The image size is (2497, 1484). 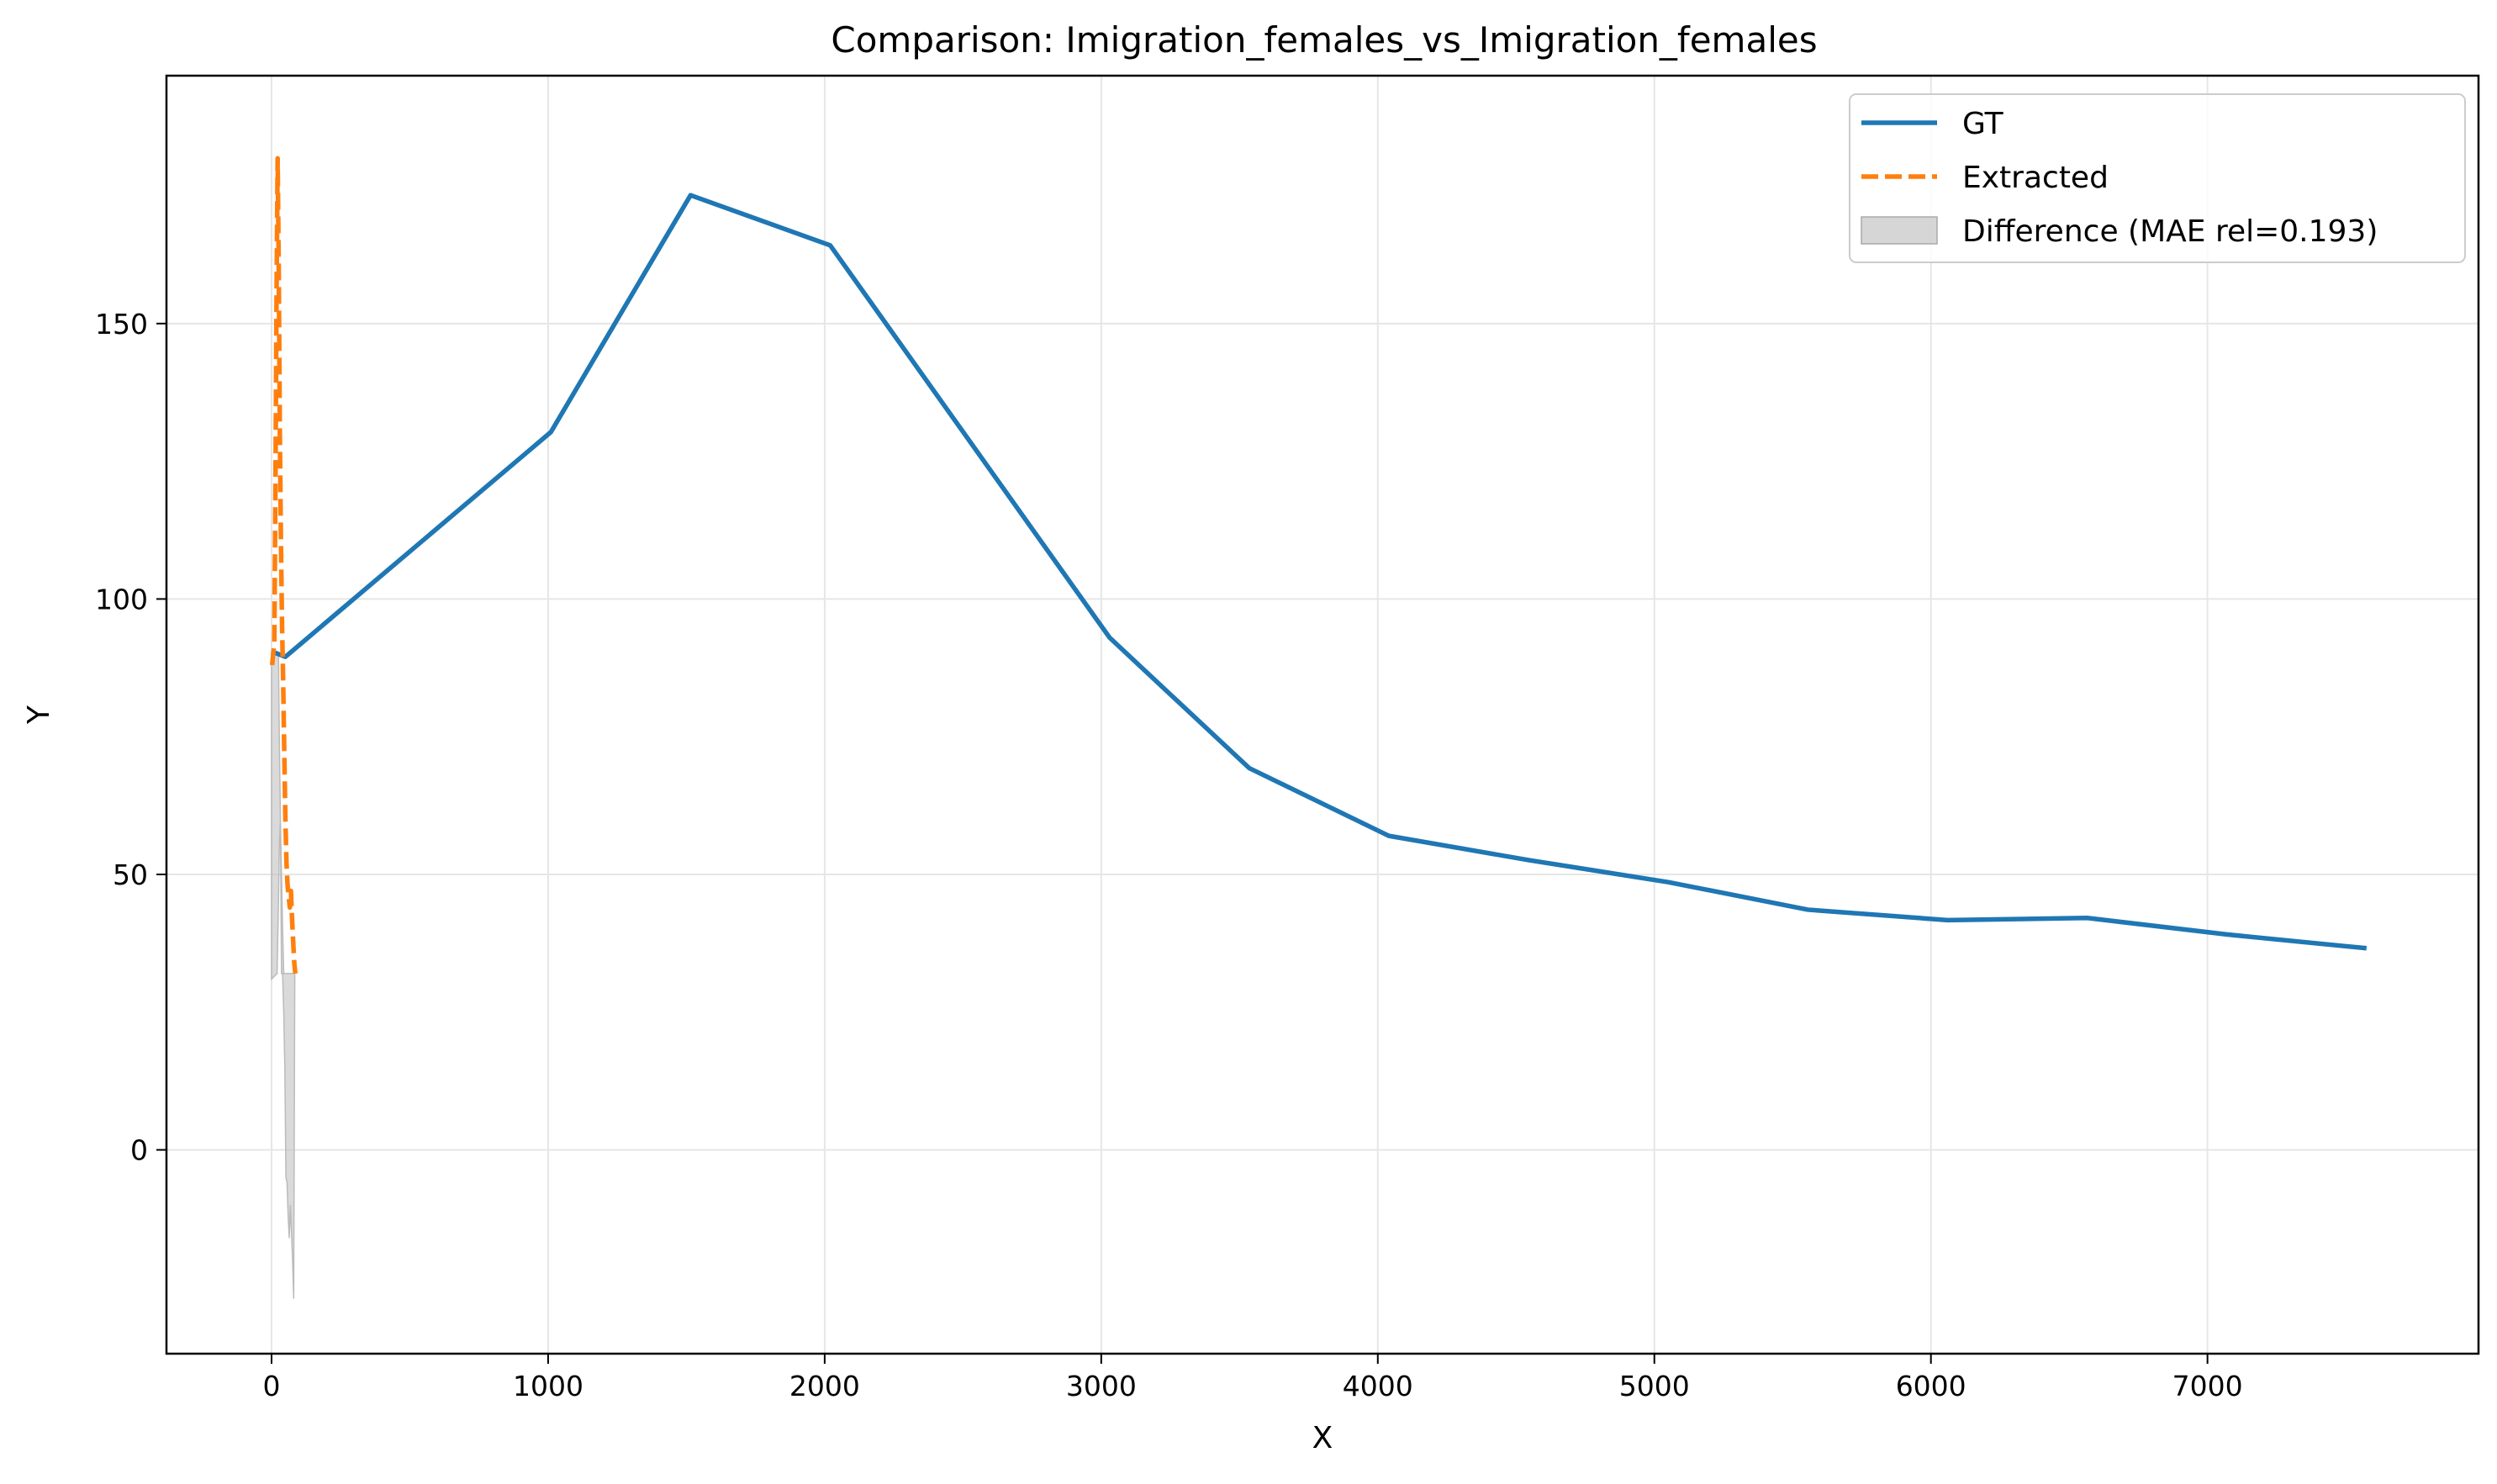 I want to click on y-tick-label: 150, so click(x=121, y=324).